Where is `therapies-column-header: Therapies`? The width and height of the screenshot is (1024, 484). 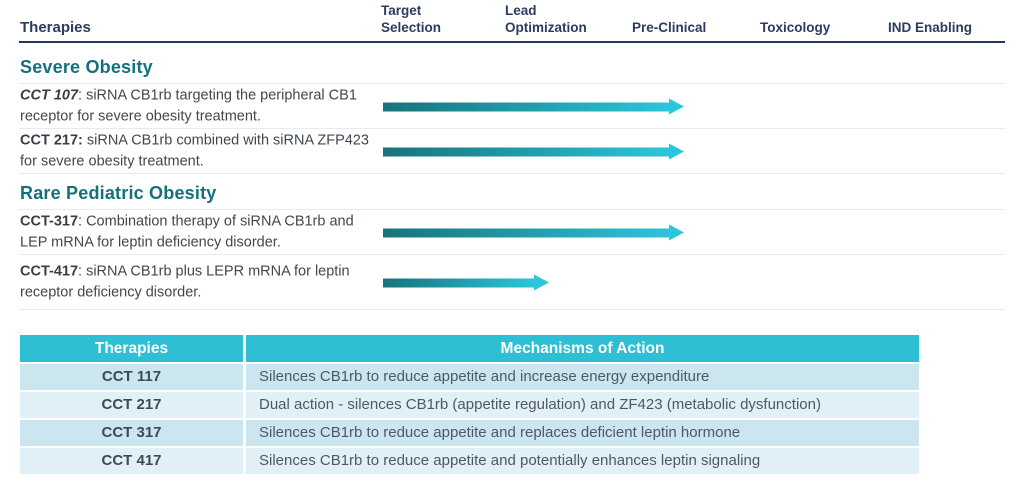
therapies-column-header: Therapies is located at coordinates (55, 27).